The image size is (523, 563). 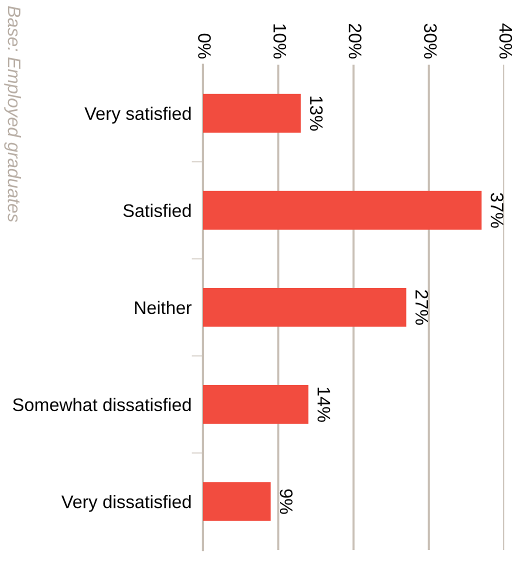 I want to click on data-label: 27%, so click(x=421, y=307).